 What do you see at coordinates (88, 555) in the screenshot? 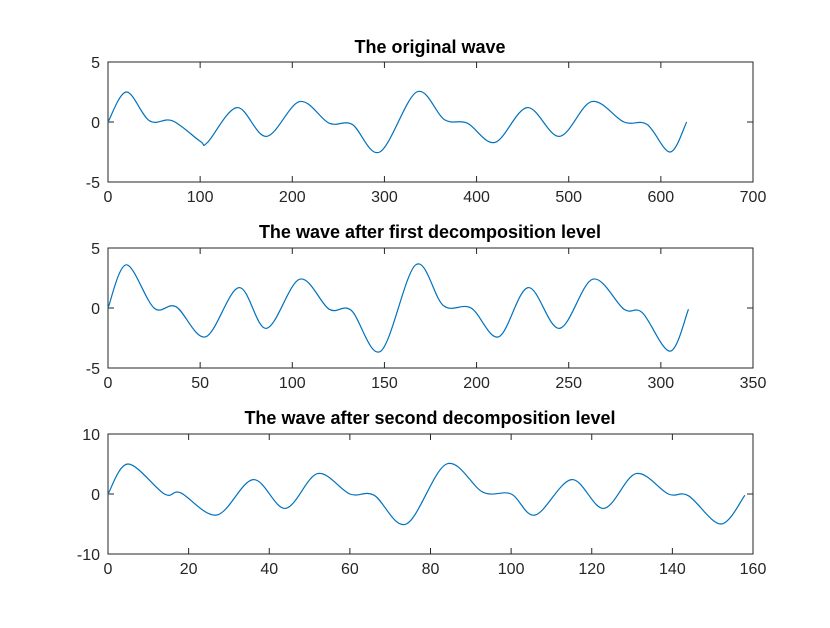
I see `y-tick-label: -10` at bounding box center [88, 555].